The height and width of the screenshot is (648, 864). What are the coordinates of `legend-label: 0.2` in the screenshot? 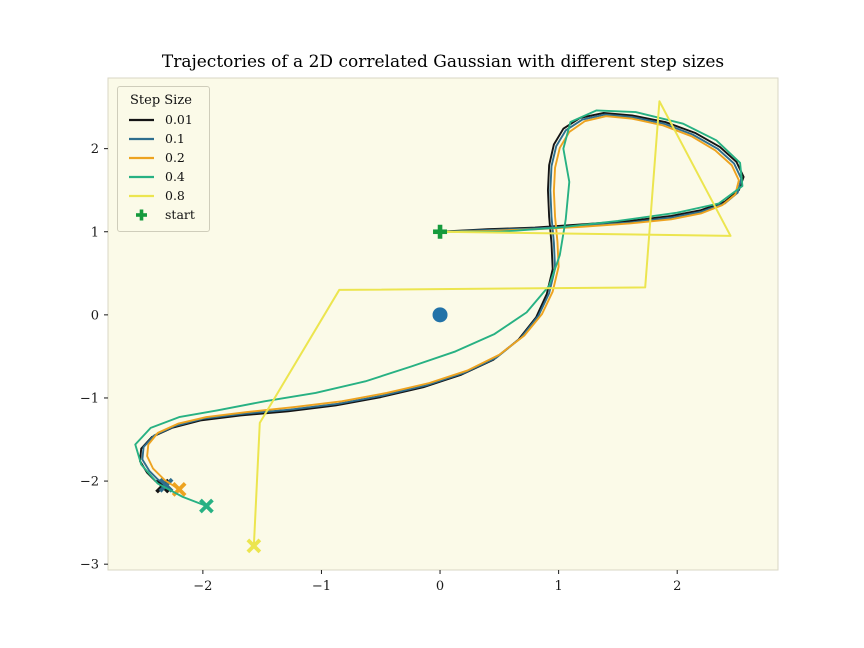 It's located at (175, 157).